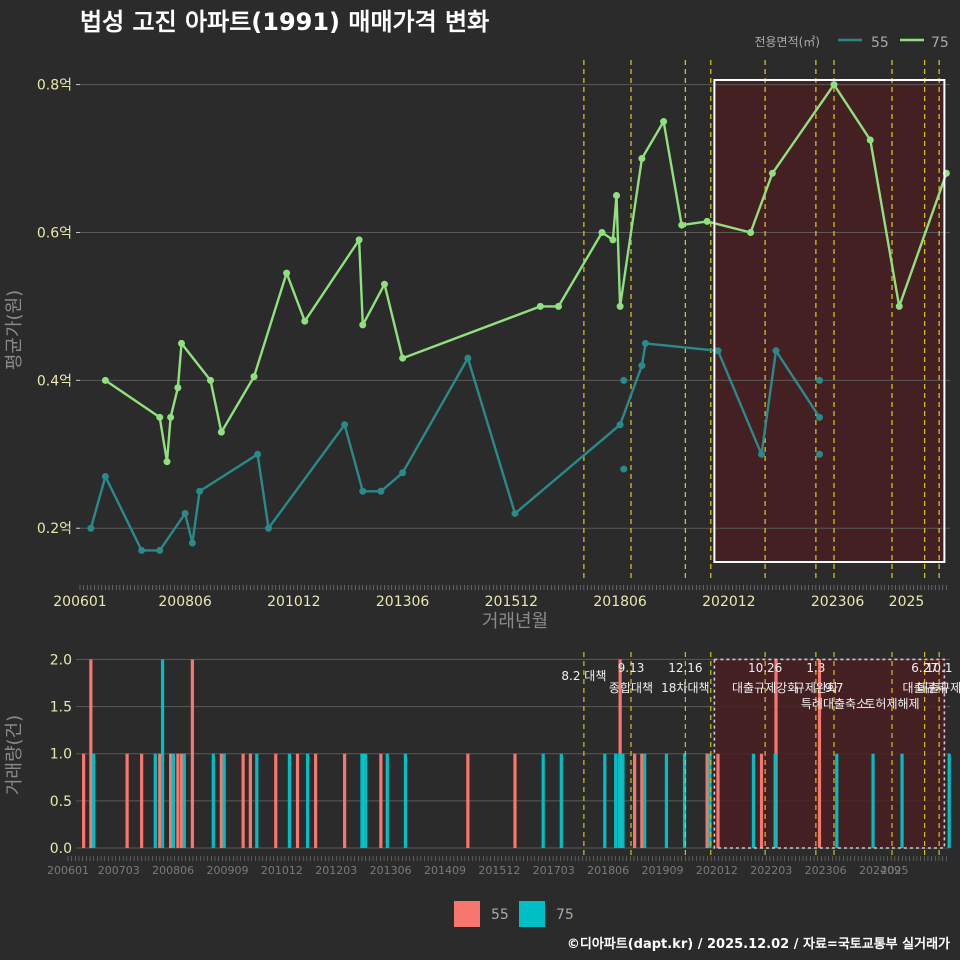  I want to click on bar-y-tick-label: 1.0, so click(61, 755).